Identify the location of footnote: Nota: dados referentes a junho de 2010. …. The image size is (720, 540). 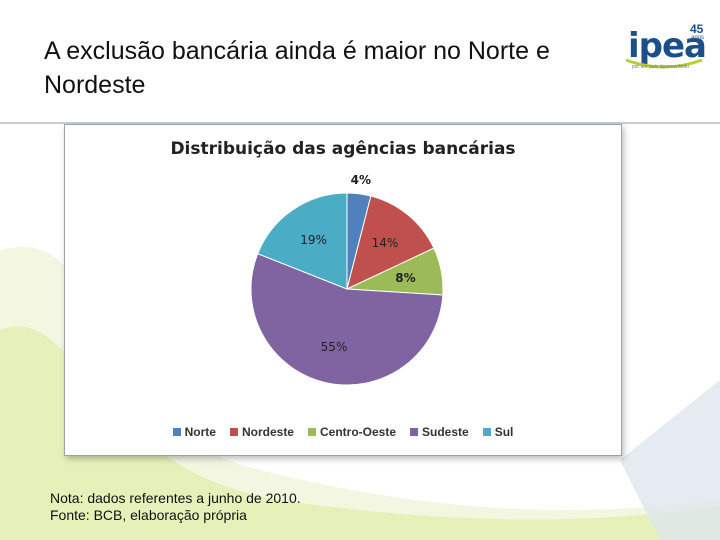
(175, 507).